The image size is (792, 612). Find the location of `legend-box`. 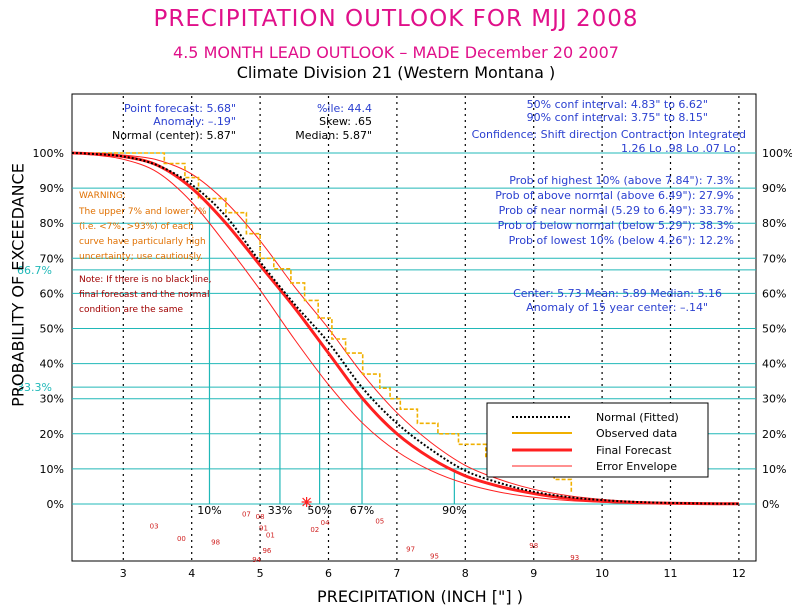

legend-box is located at coordinates (597, 440).